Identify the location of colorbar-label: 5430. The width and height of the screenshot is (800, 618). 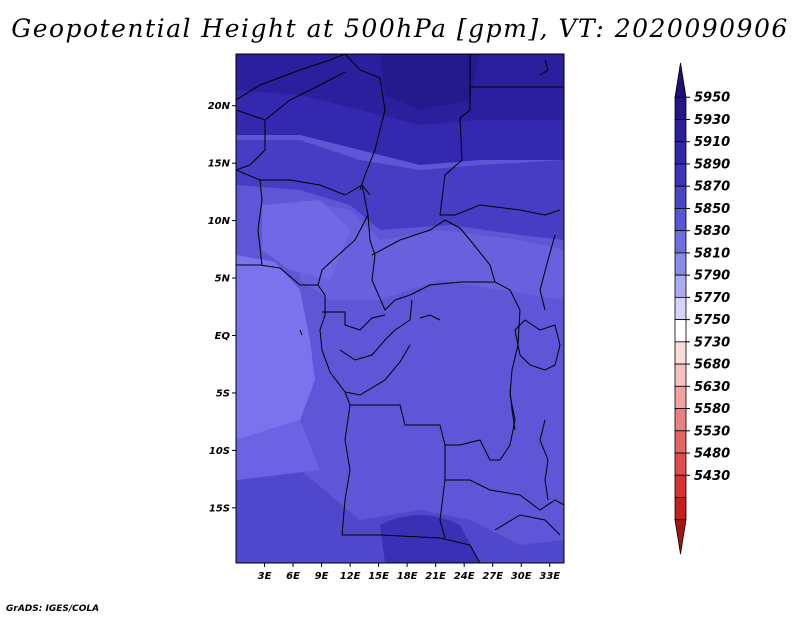
(712, 476).